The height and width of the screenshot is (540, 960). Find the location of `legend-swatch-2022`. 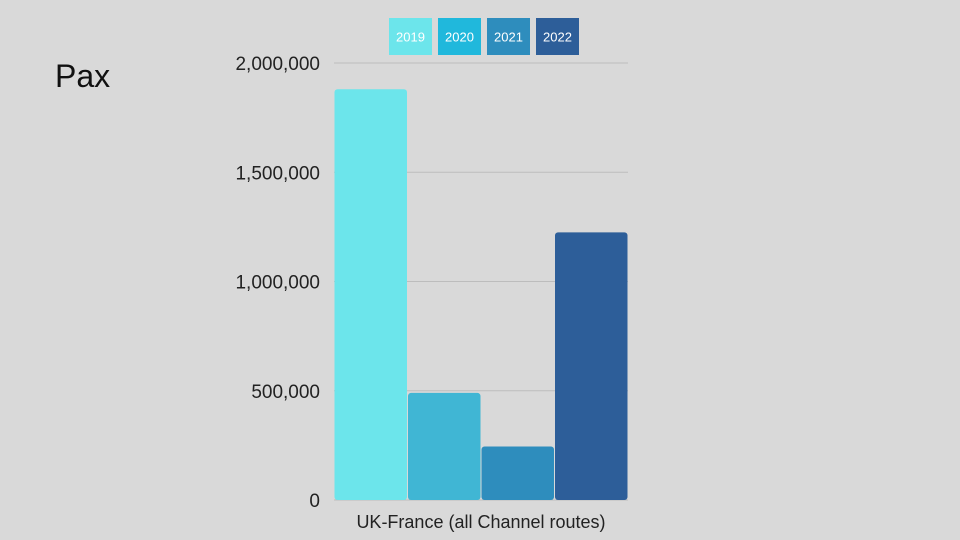

legend-swatch-2022 is located at coordinates (557, 36).